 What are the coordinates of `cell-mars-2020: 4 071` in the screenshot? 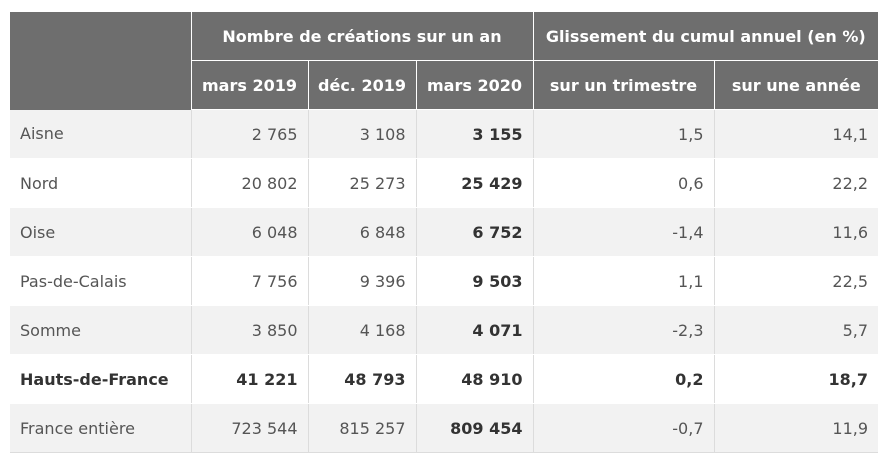 It's located at (475, 330).